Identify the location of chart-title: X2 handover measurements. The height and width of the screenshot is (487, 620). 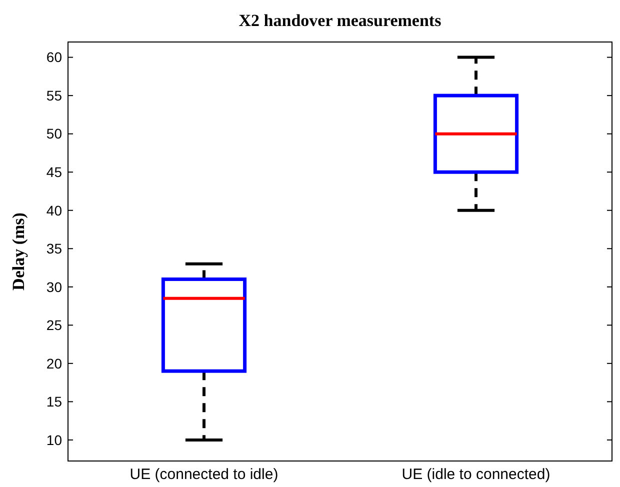
(340, 20).